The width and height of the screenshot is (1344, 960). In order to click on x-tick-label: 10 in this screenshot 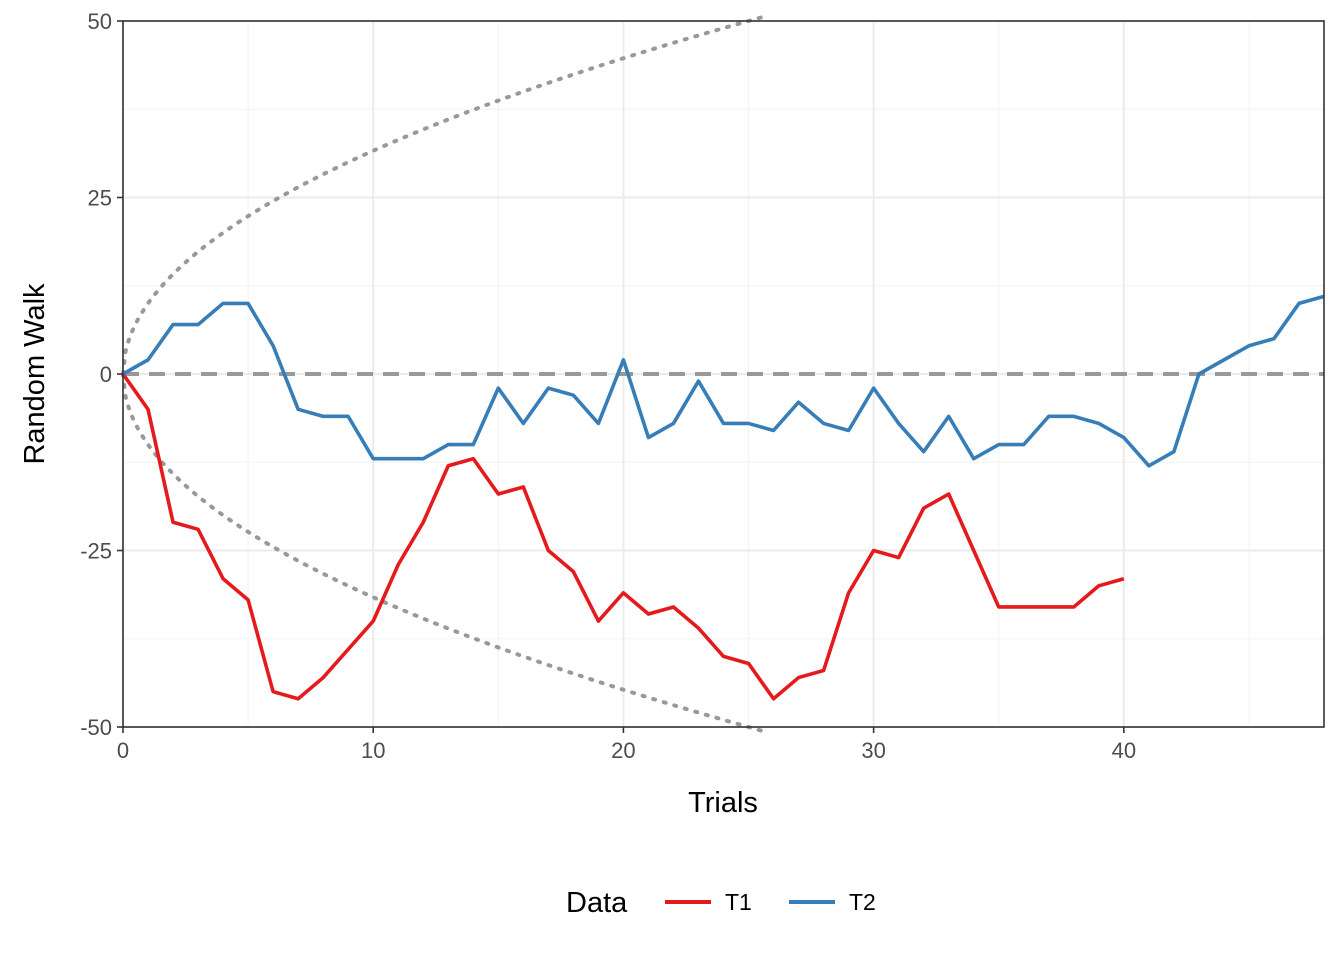, I will do `click(373, 750)`.